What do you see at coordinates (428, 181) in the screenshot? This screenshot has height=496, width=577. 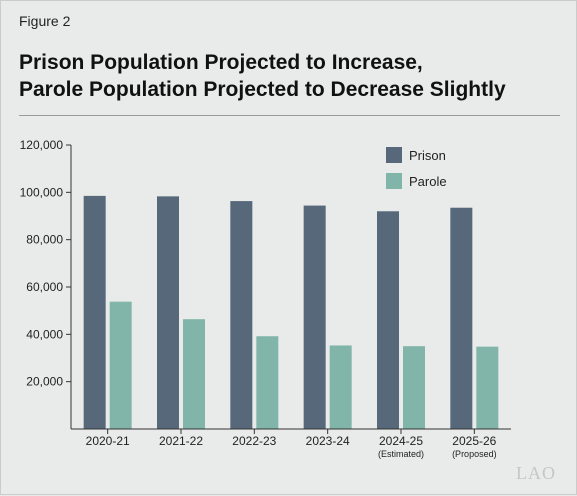 I see `legend-label-parole: Parole` at bounding box center [428, 181].